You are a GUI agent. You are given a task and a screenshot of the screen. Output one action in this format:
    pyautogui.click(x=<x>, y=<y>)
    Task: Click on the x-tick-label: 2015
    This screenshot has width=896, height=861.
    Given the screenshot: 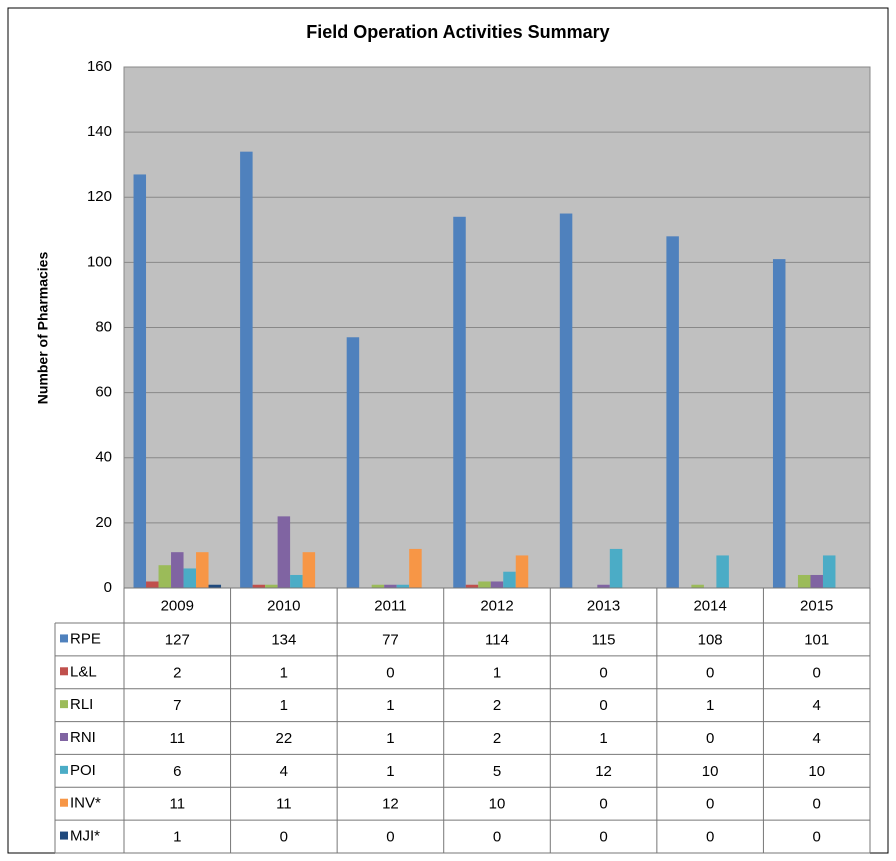 What is the action you would take?
    pyautogui.click(x=816, y=605)
    